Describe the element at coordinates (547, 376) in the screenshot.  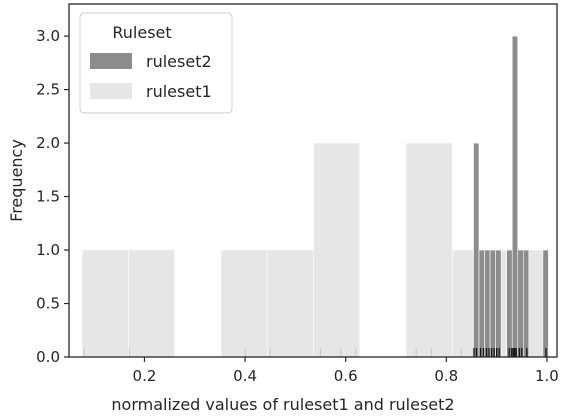
I see `x-tick-label: 1.0` at that location.